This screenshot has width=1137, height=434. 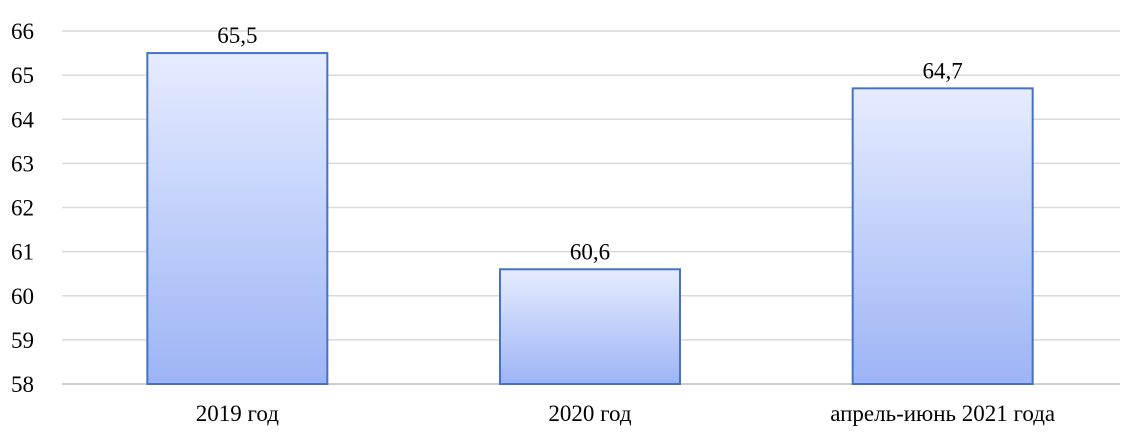 I want to click on x-category-label: апрель-июнь 2021 года, so click(x=942, y=413).